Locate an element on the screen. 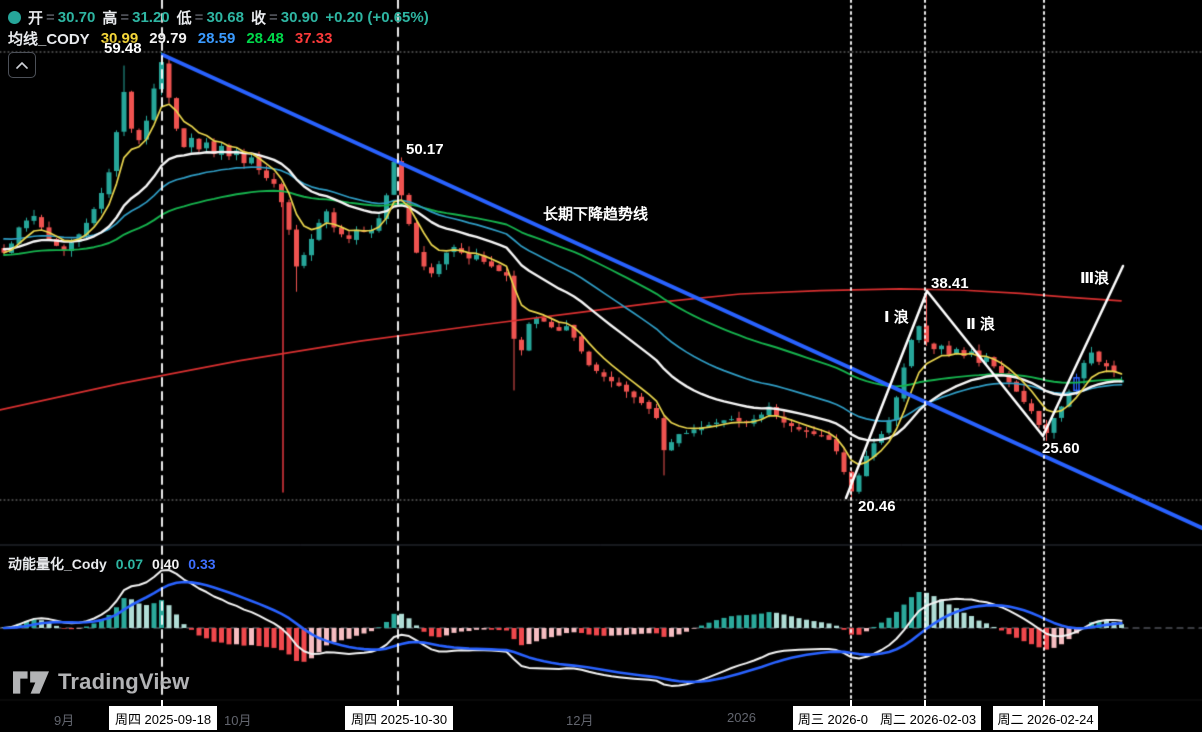 Image resolution: width=1202 pixels, height=732 pixels. price-label-major-high: 59.48 is located at coordinates (123, 48).